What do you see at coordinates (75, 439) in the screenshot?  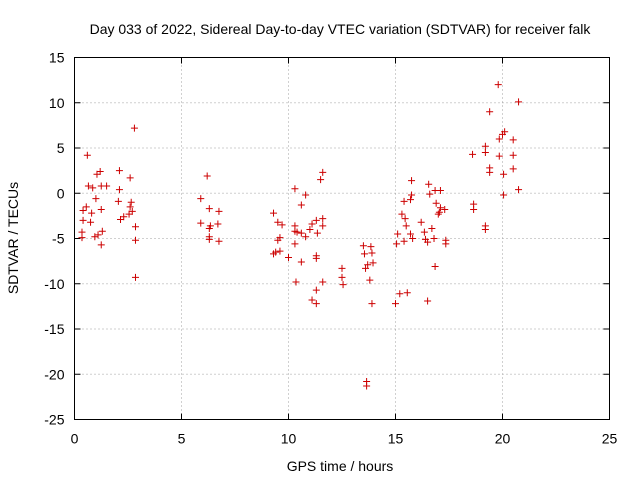 I see `x-tick-label: 0` at bounding box center [75, 439].